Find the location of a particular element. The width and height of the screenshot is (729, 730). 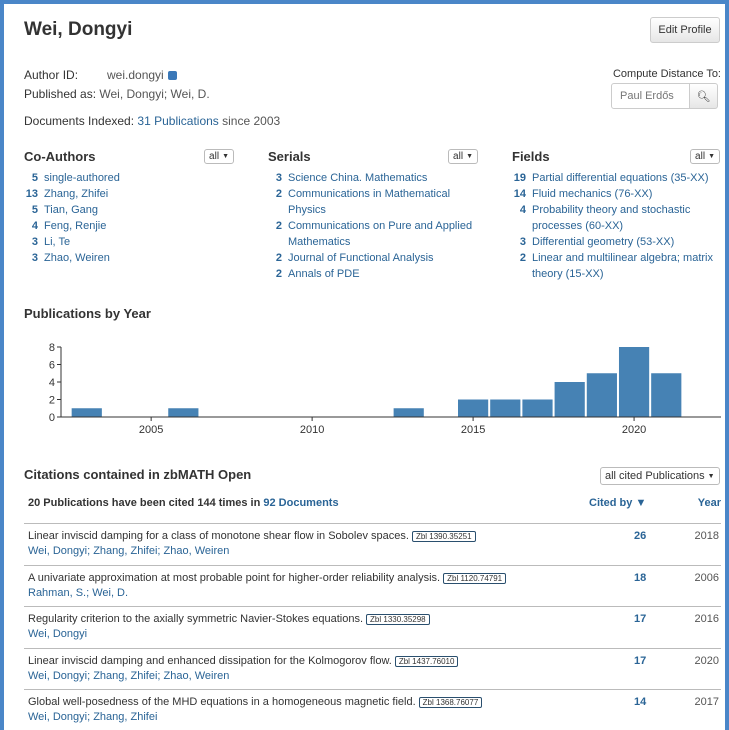

item-link: single-authored is located at coordinates (82, 178).